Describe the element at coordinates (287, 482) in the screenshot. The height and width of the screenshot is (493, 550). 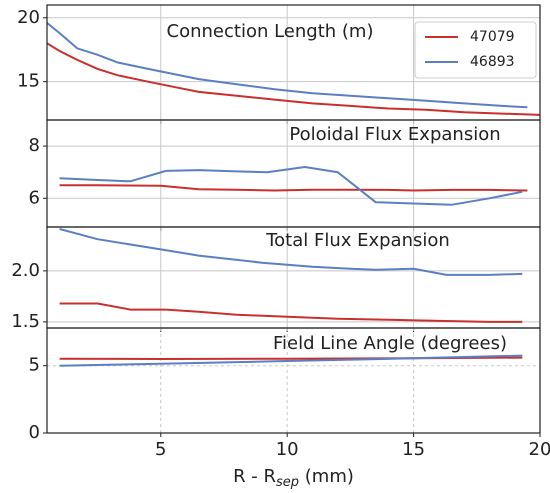
I see `x-axis-label-part: sep` at that location.